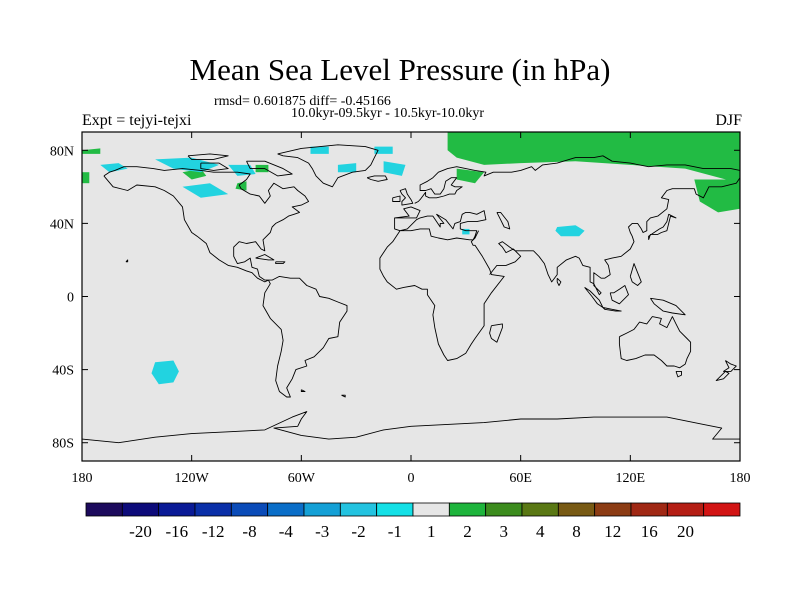  What do you see at coordinates (431, 531) in the screenshot?
I see `colorbar-label-8: 1` at bounding box center [431, 531].